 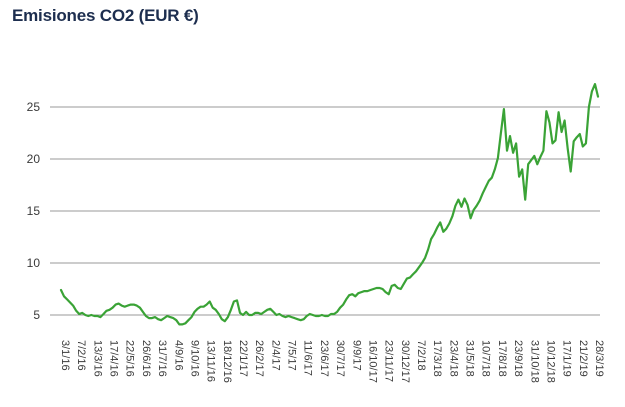 What do you see at coordinates (105, 15) in the screenshot?
I see `chart-title: Emisiones CO2 (EUR €)` at bounding box center [105, 15].